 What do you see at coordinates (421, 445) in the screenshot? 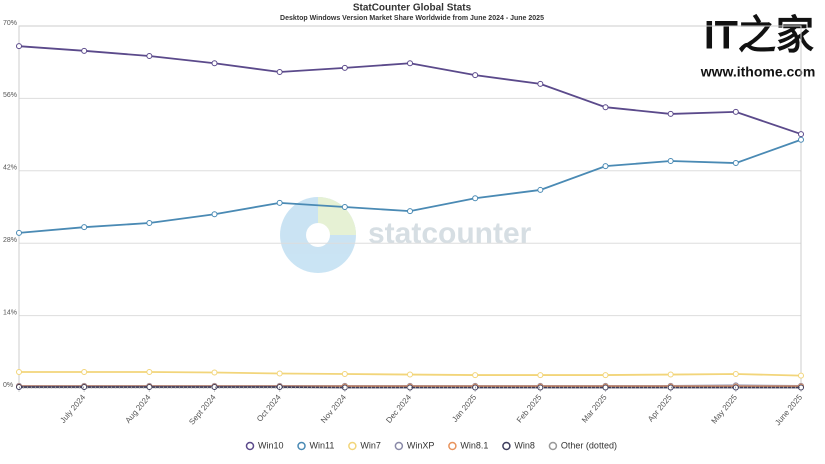
I see `legend-label: WinXP` at bounding box center [421, 445].